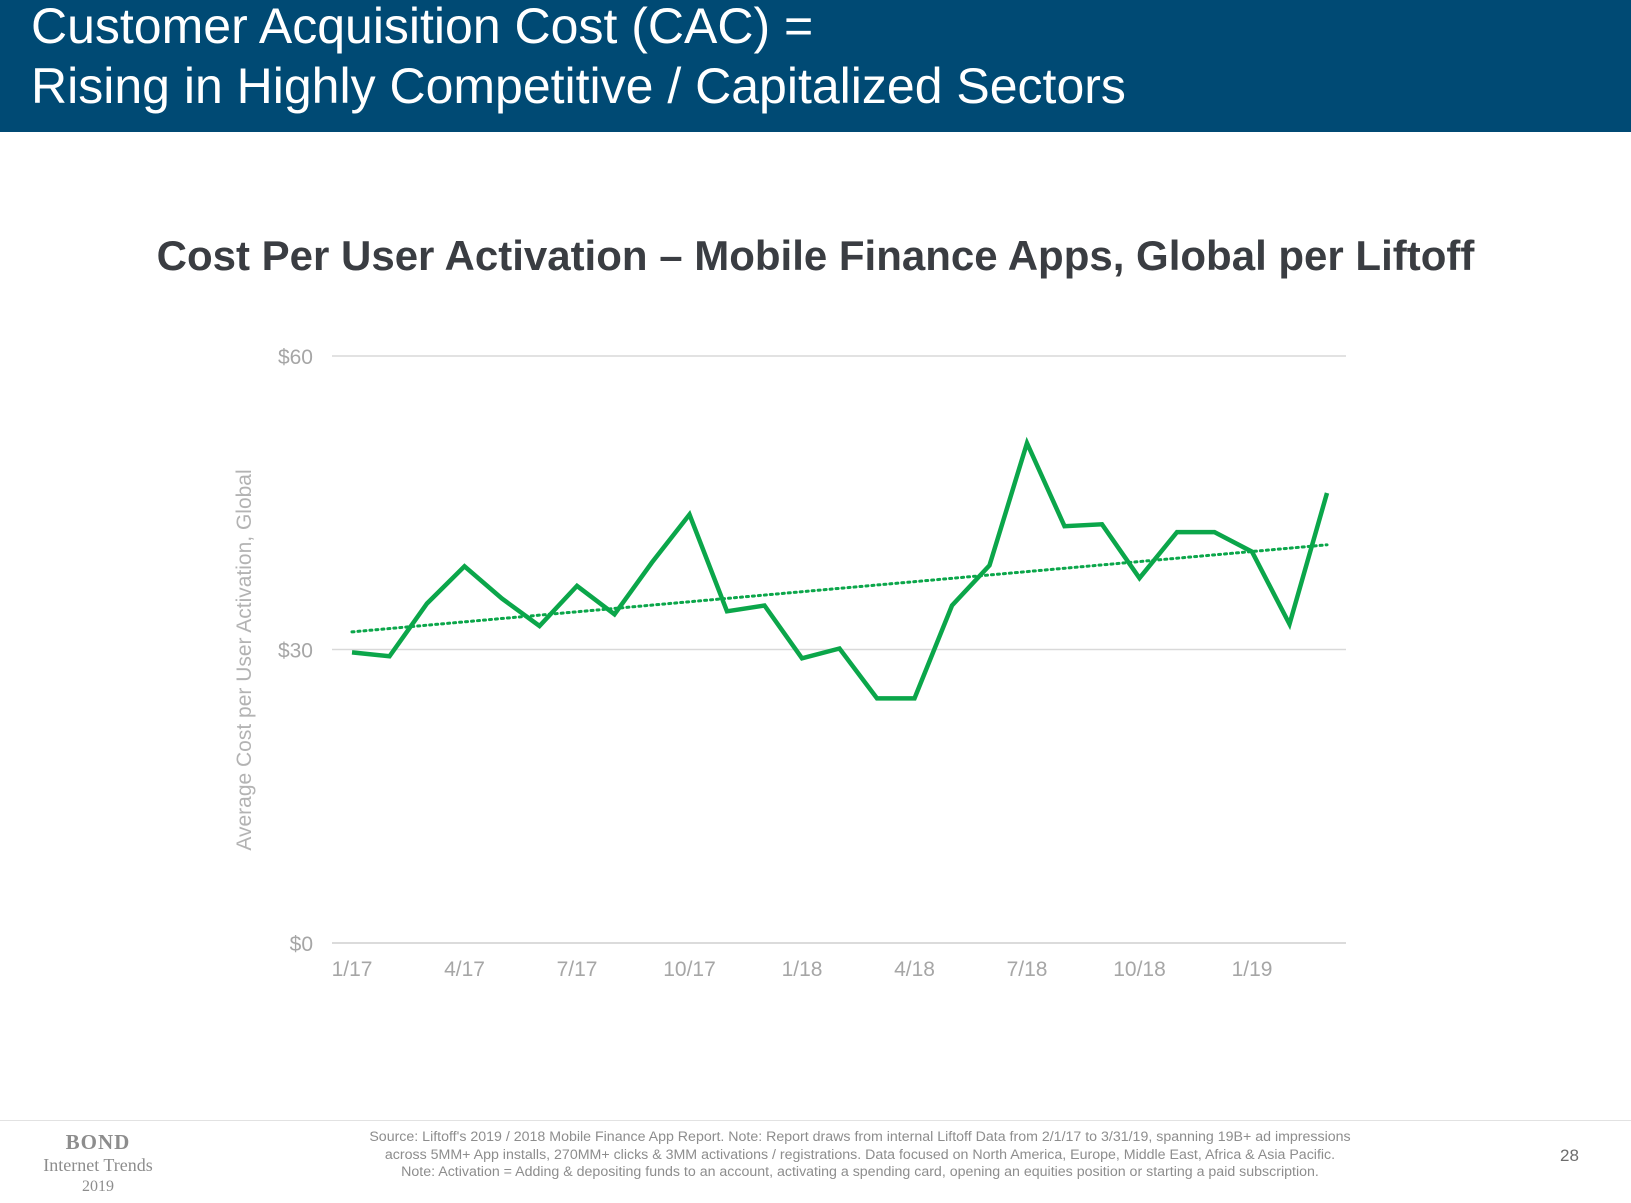  Describe the element at coordinates (689, 969) in the screenshot. I see `x-tick-label: 10/17` at that location.